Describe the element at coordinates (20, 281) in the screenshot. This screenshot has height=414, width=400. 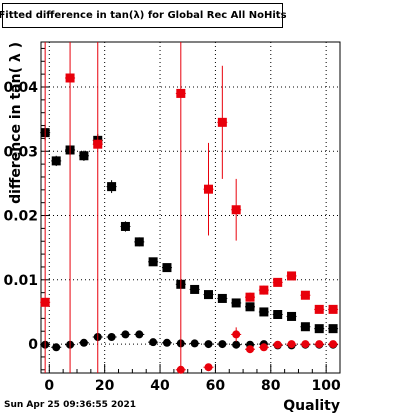
I see `y-tick-label: 0.01` at that location.